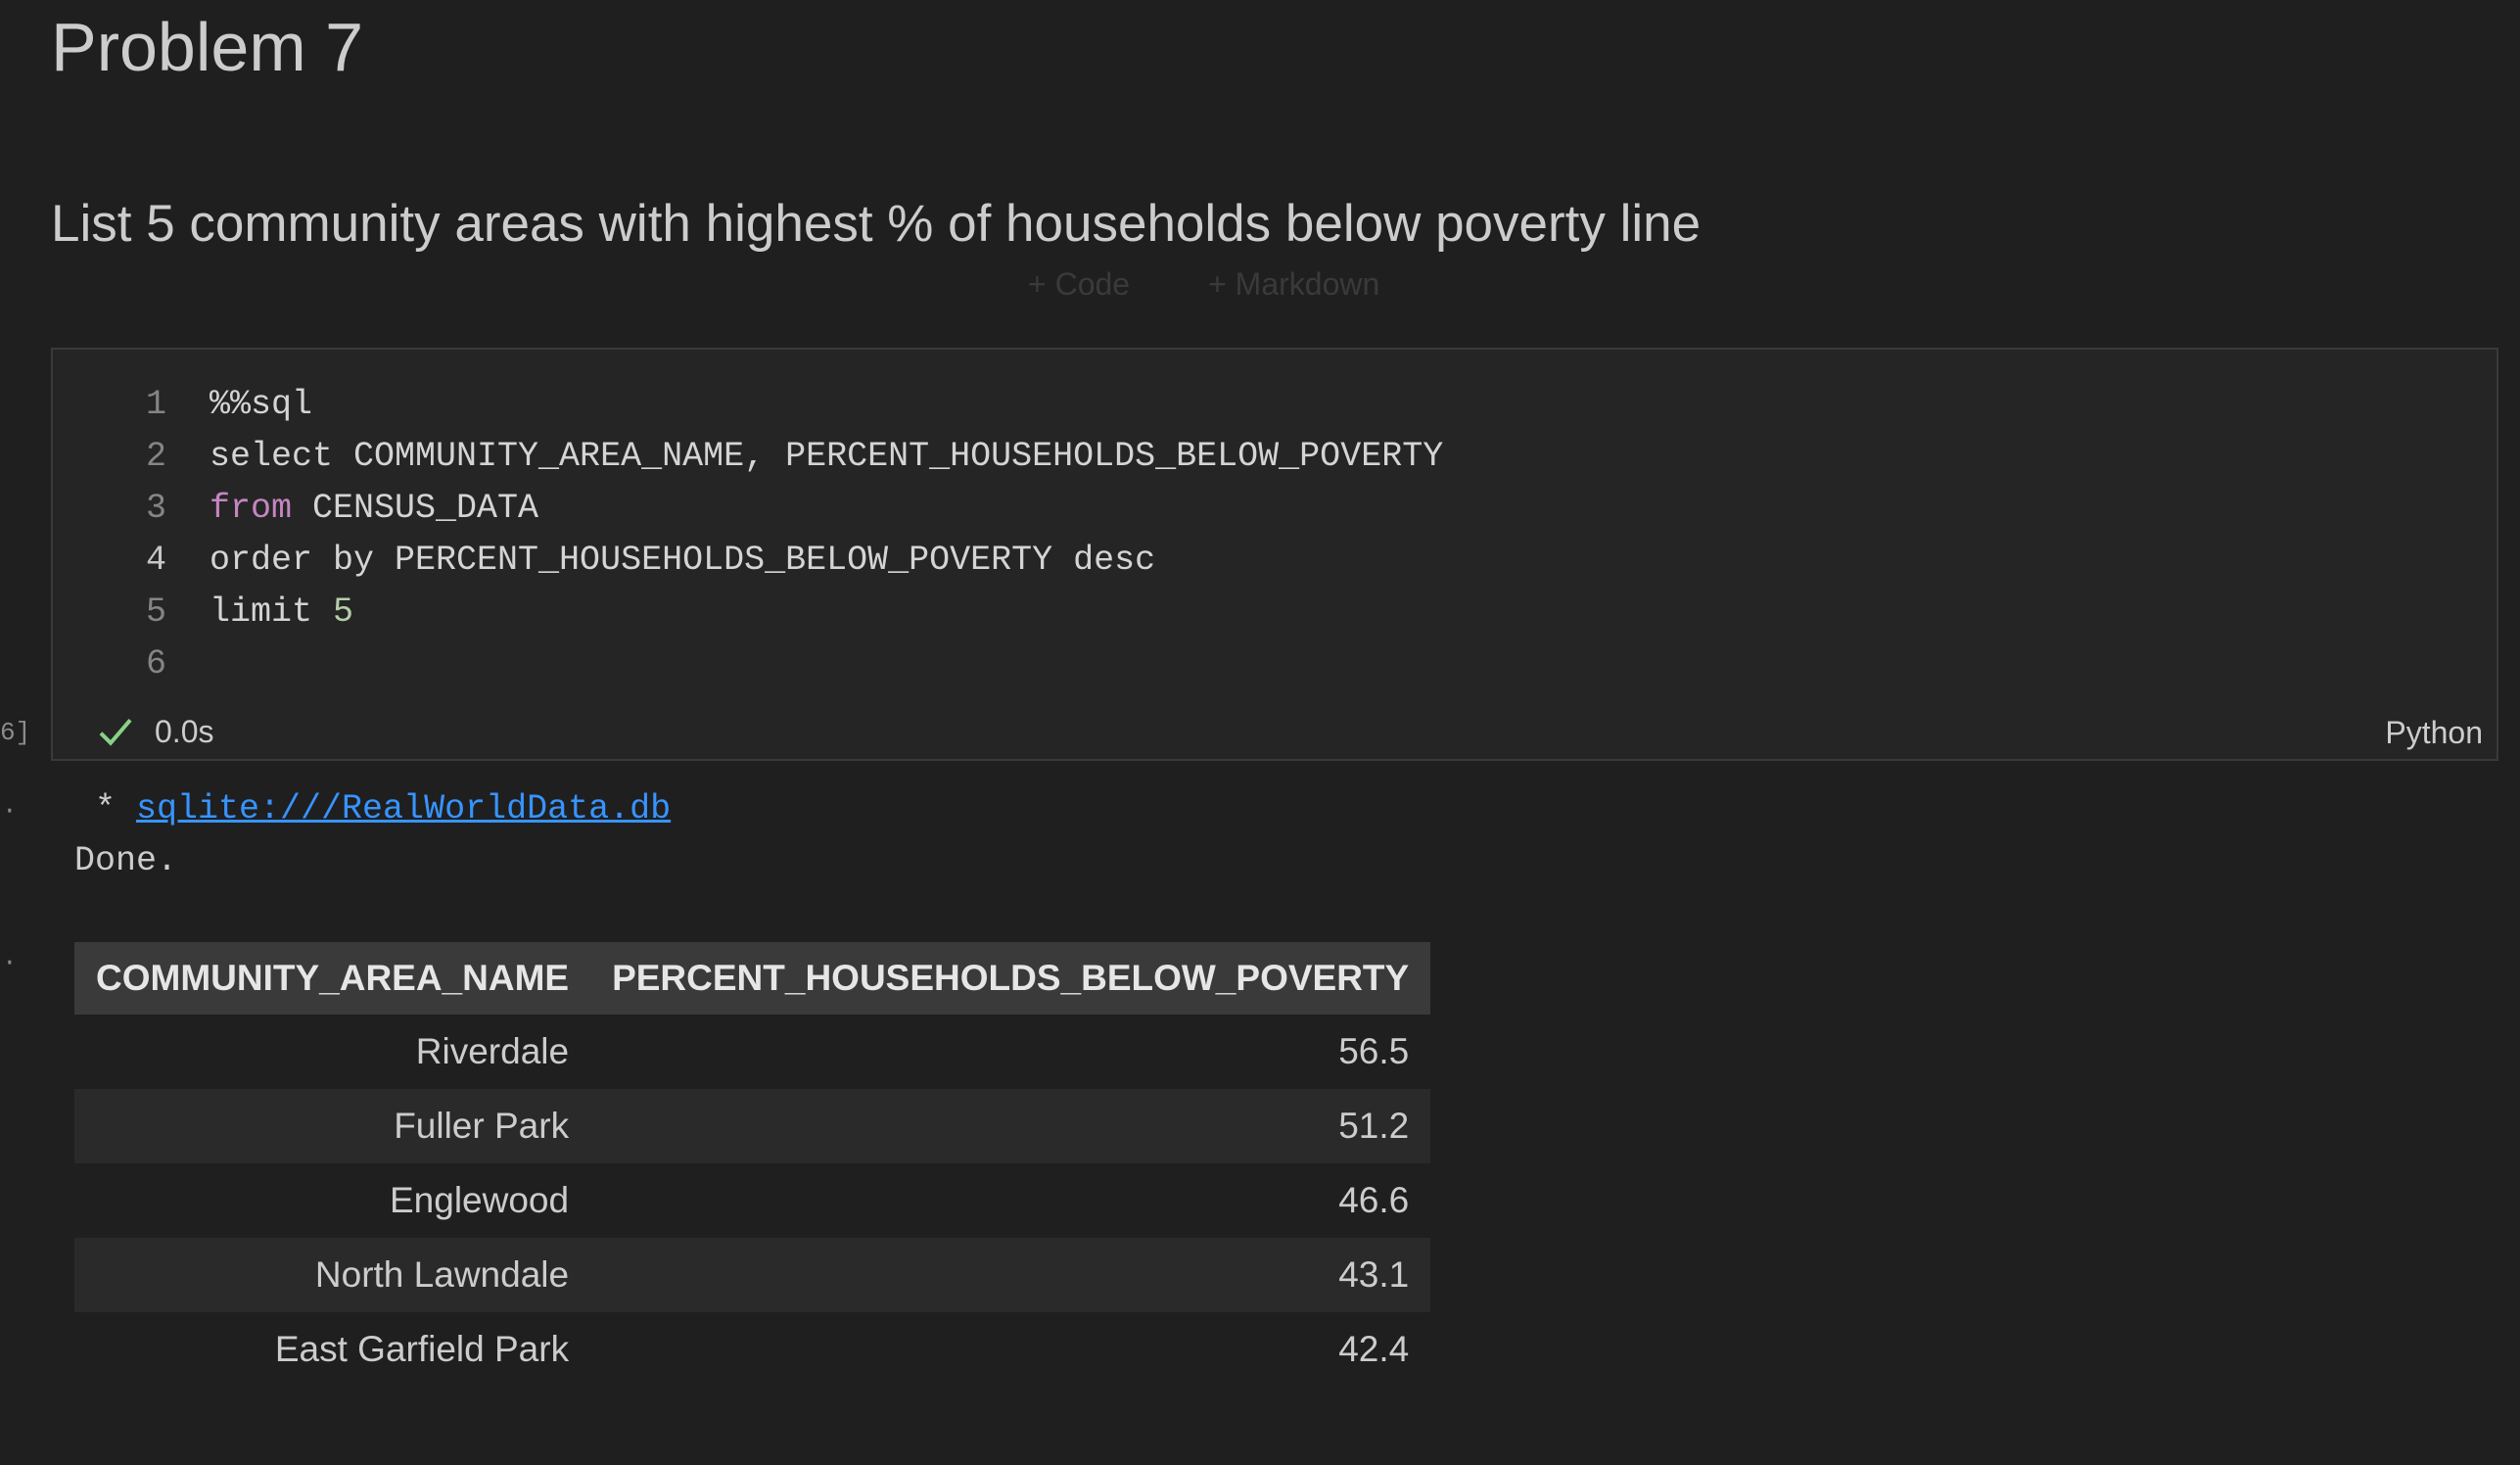  What do you see at coordinates (332, 978) in the screenshot?
I see `column-header: COMMUNITY_AREA_NAME` at bounding box center [332, 978].